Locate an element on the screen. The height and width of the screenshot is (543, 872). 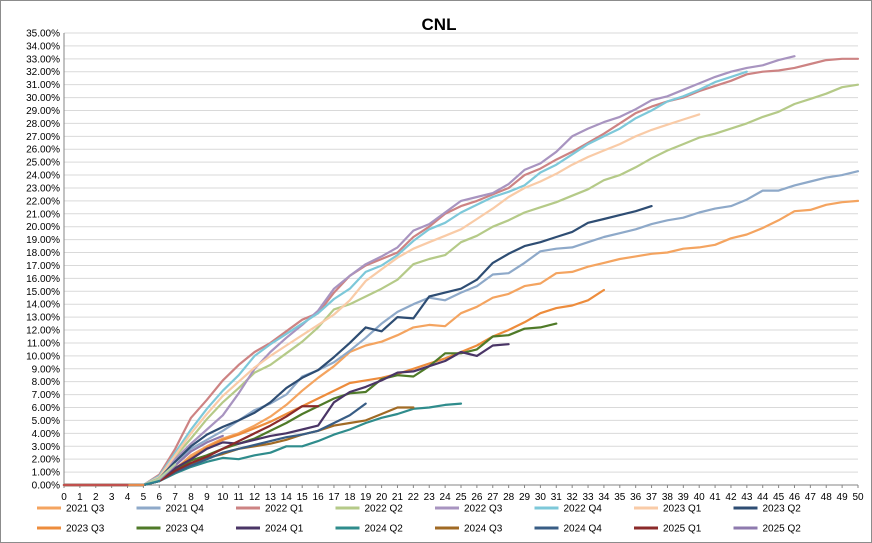
x-tick-label: 46 is located at coordinates (795, 497).